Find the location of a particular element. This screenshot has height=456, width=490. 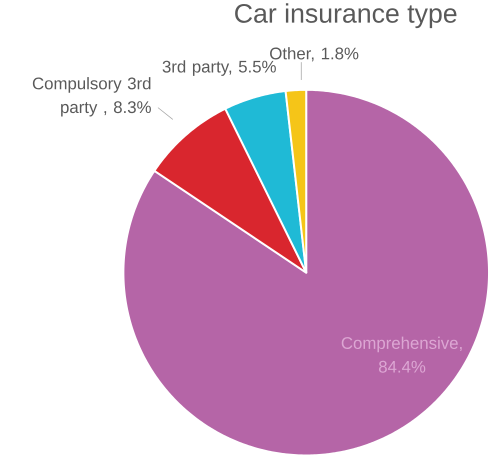

slice-label: Compulsory 3rd party , 8.3% is located at coordinates (91, 96).